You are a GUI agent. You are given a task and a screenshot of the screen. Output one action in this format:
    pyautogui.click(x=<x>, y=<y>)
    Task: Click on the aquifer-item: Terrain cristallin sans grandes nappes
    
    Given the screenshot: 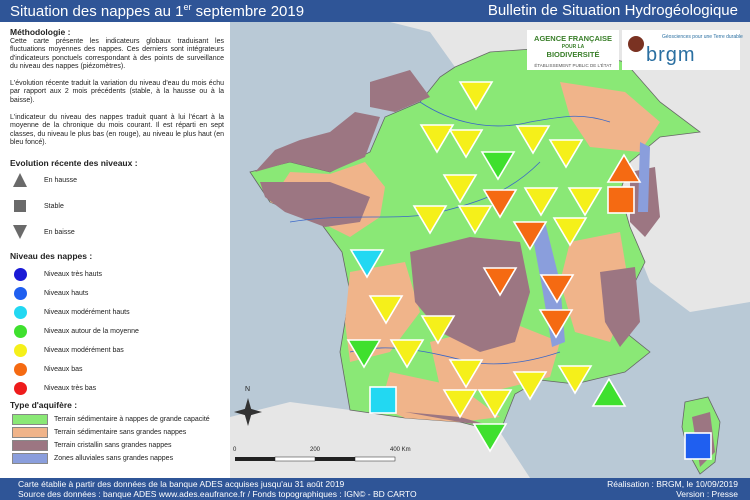 What is the action you would take?
    pyautogui.click(x=92, y=445)
    